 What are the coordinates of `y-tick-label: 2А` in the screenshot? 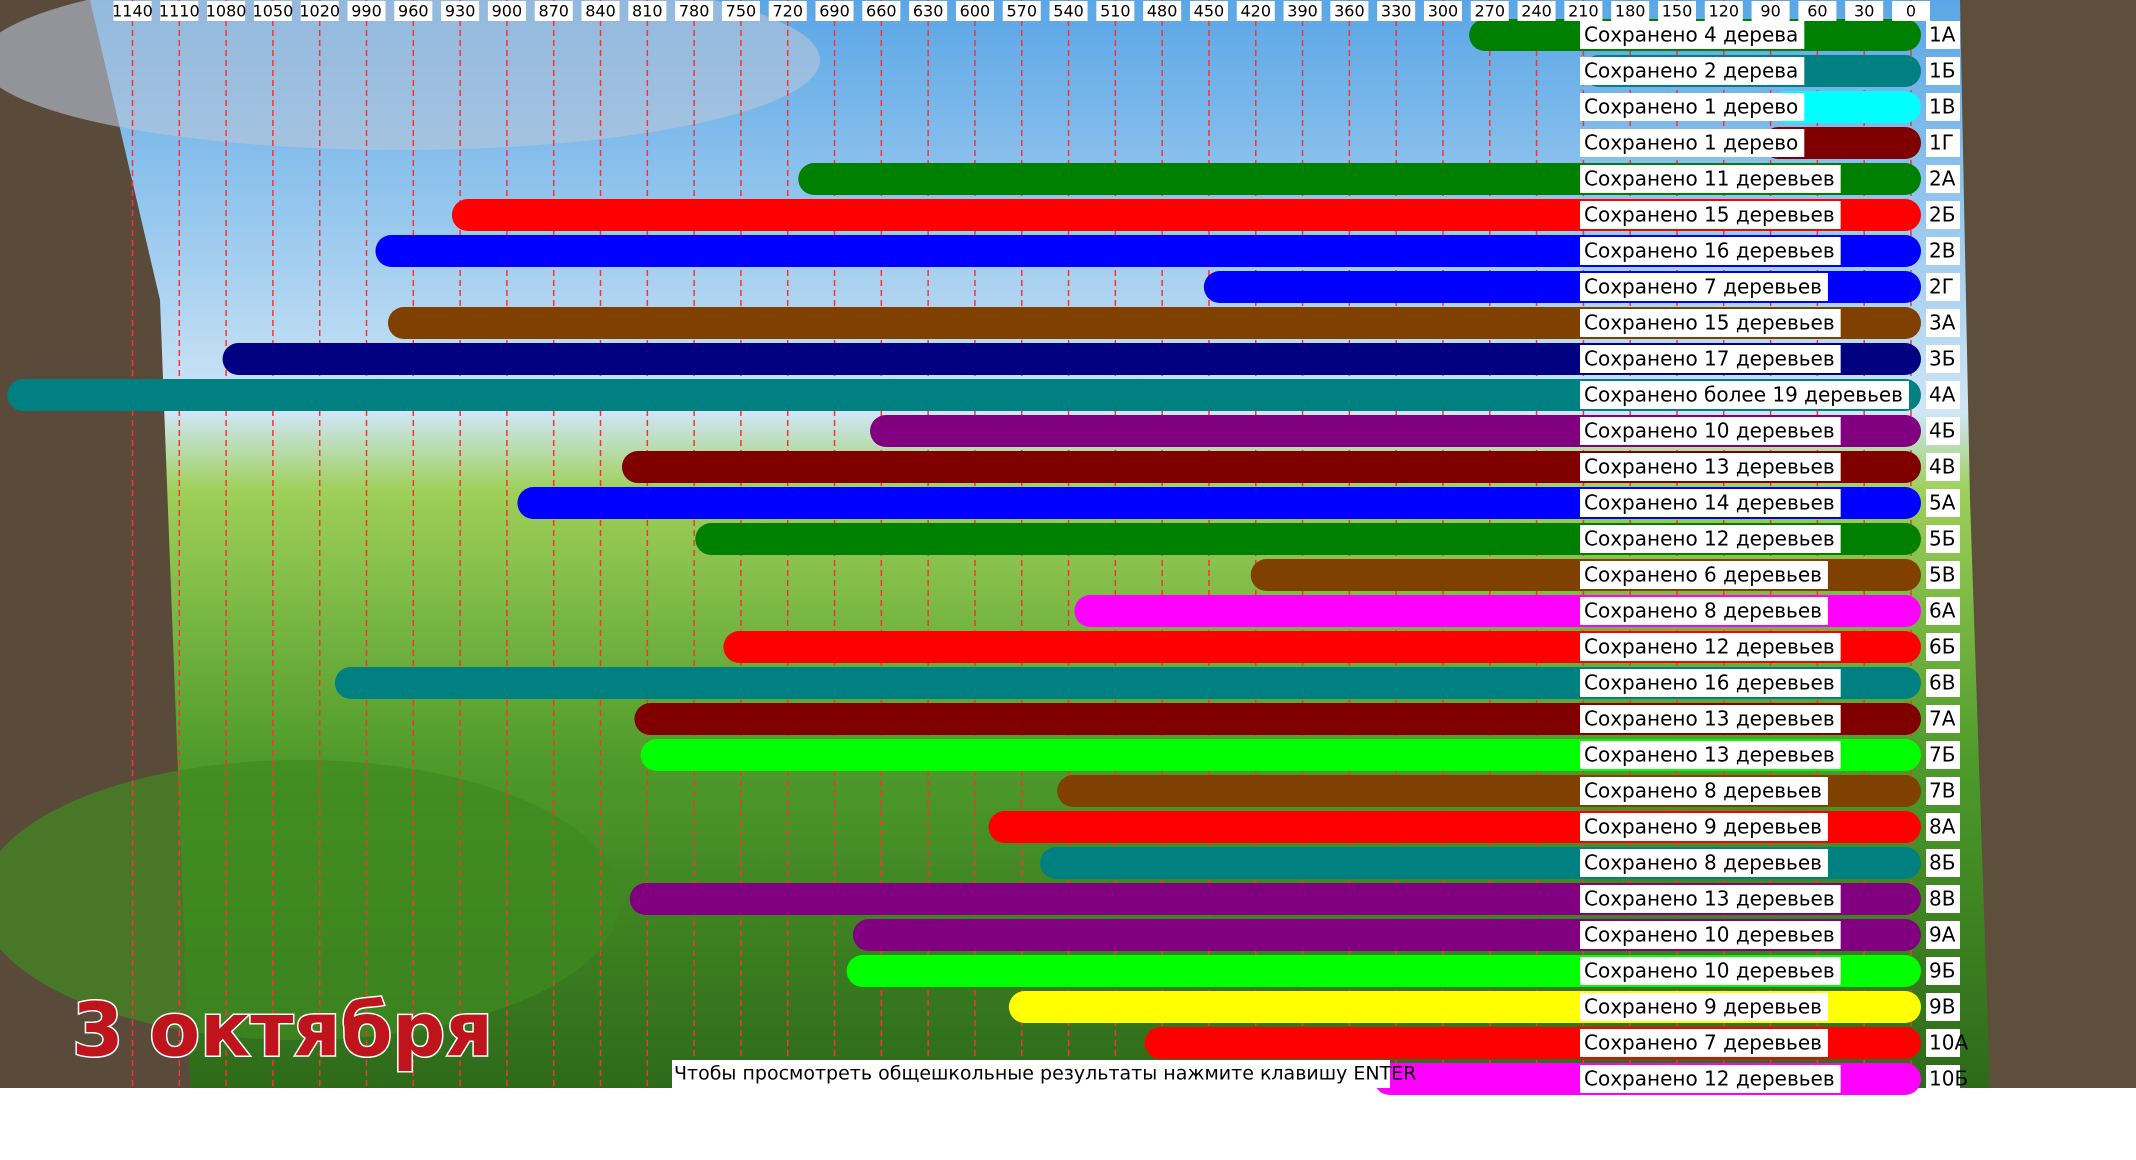 It's located at (1942, 179).